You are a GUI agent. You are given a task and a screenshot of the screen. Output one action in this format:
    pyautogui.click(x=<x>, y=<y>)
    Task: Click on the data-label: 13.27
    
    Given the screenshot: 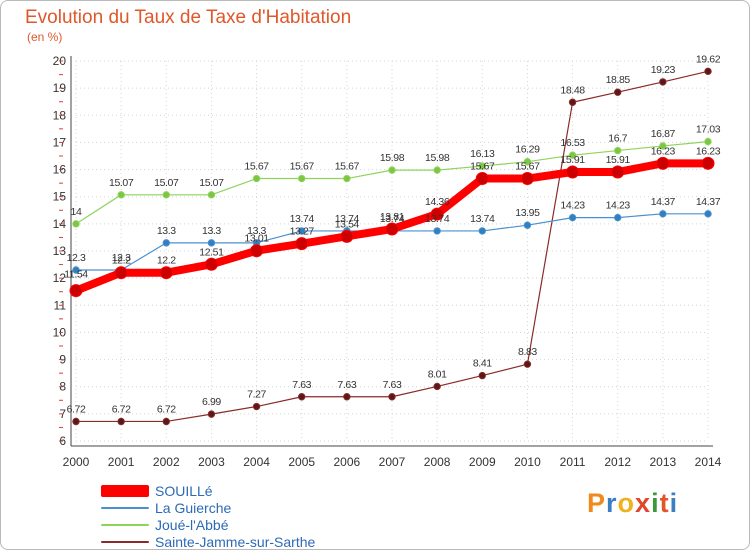 What is the action you would take?
    pyautogui.click(x=302, y=232)
    